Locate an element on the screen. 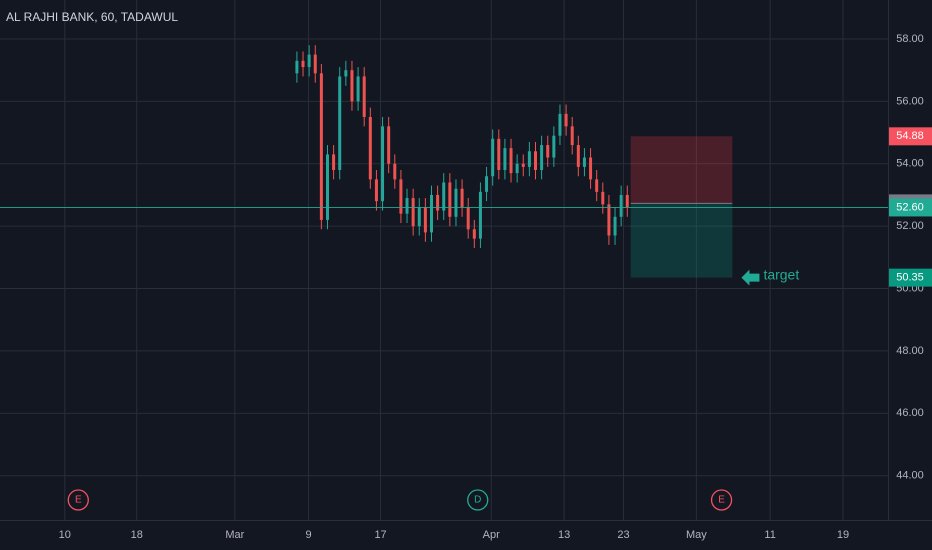 The width and height of the screenshot is (932, 550). x-tick-label: 10 is located at coordinates (65, 535).